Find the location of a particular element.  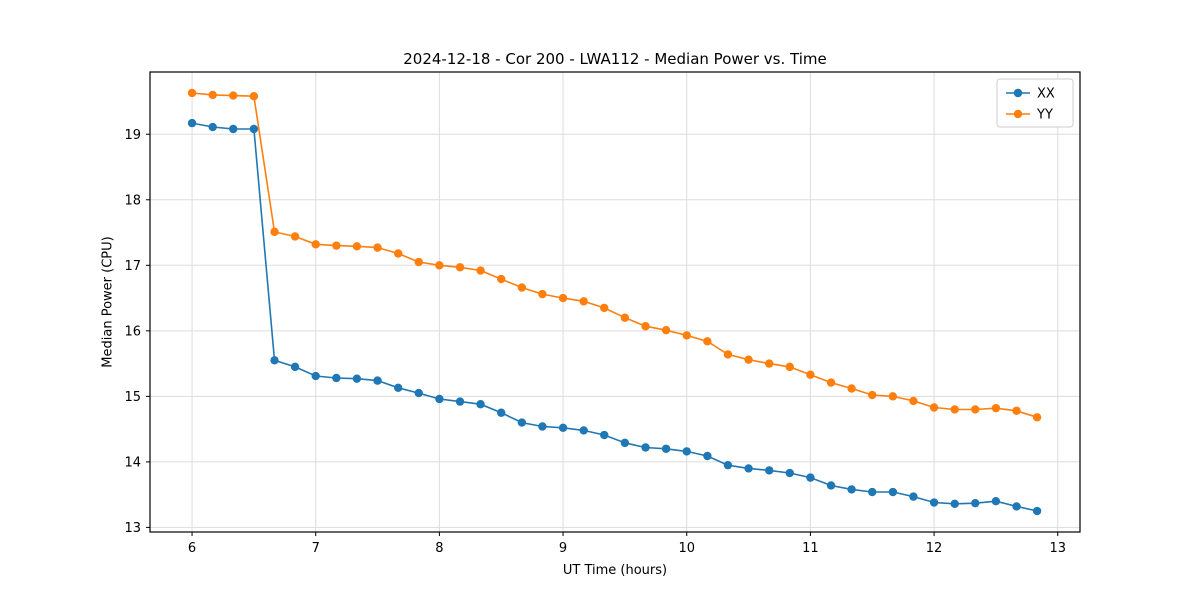

x-tick-label: 8 is located at coordinates (439, 548).